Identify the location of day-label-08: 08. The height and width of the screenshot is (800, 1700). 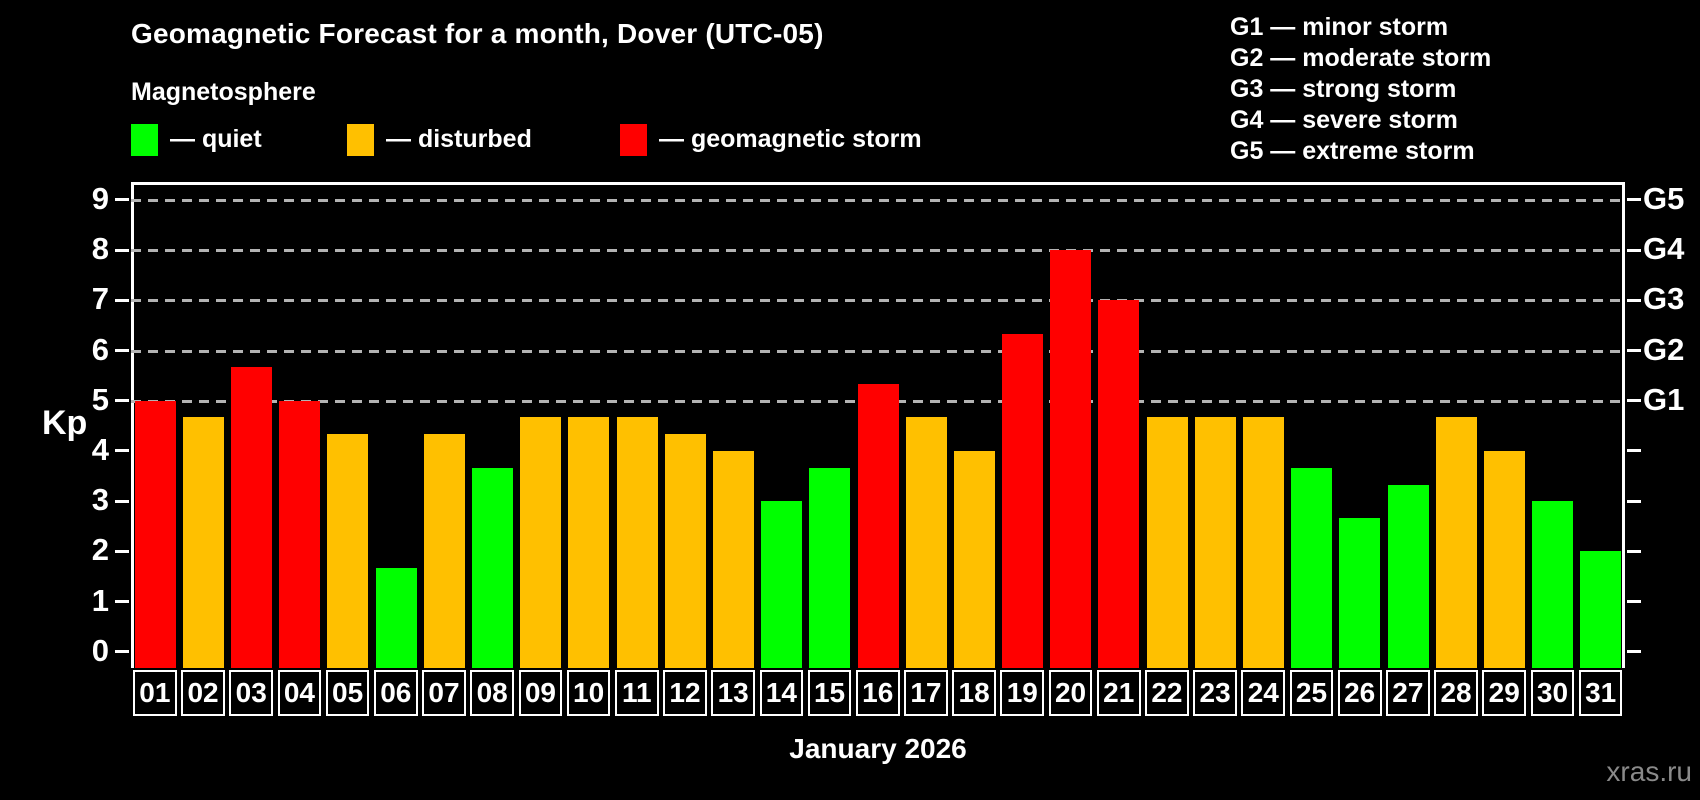
(492, 693).